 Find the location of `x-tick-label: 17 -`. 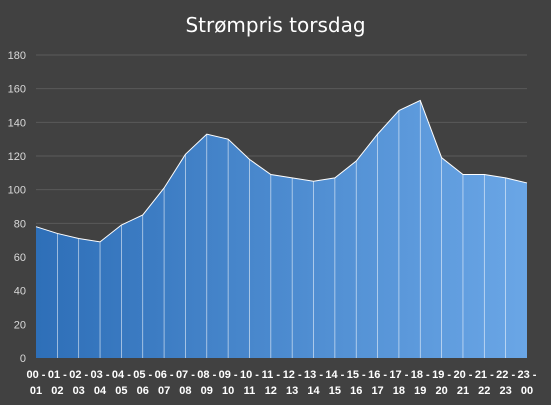

x-tick-label: 17 - is located at coordinates (398, 375).